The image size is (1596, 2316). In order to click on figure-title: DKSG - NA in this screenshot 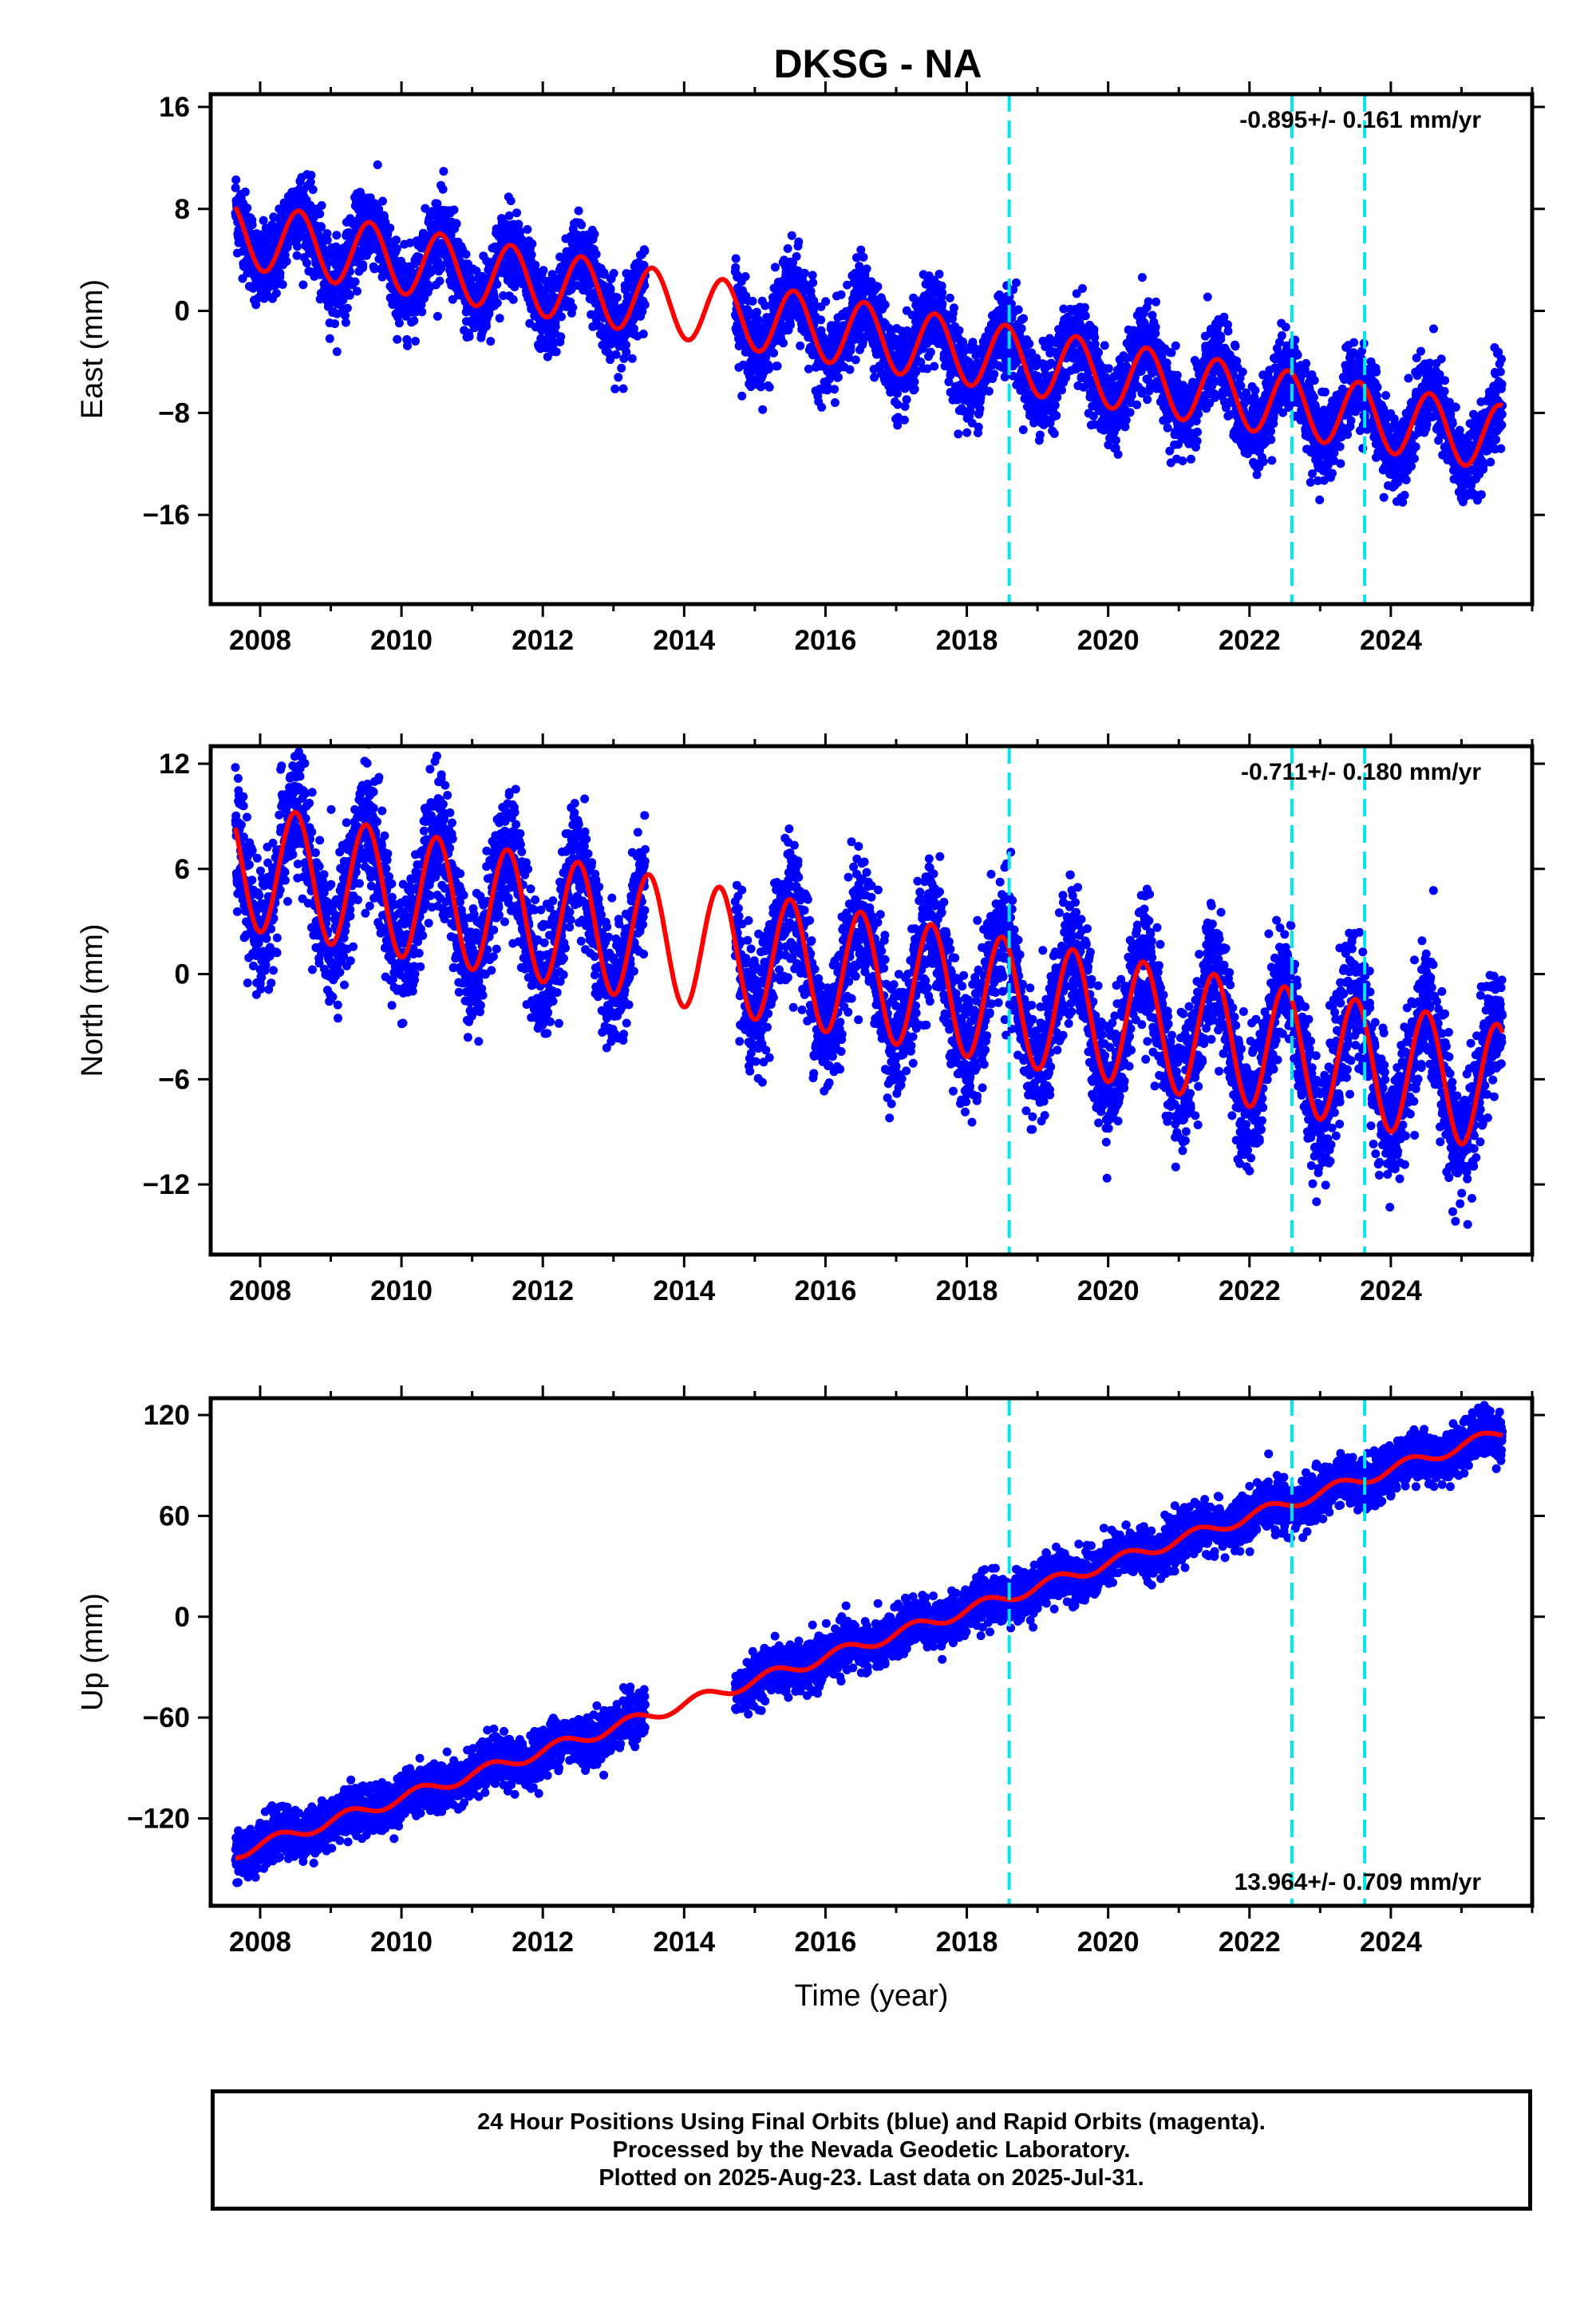, I will do `click(878, 63)`.